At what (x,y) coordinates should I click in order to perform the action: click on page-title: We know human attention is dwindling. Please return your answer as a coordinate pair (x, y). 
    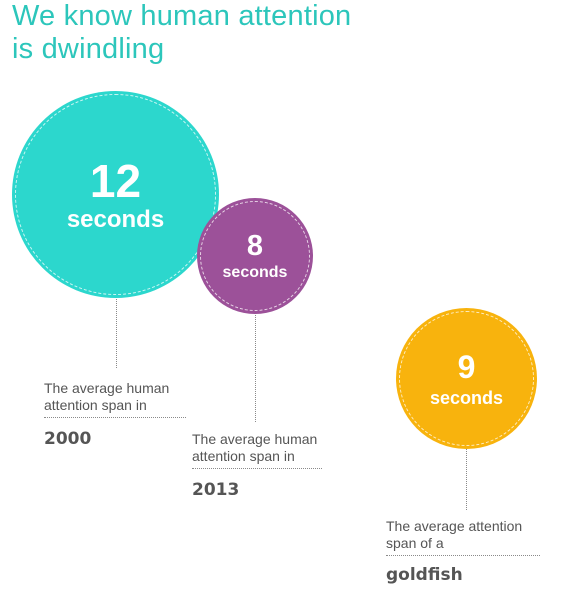
    Looking at the image, I should click on (181, 33).